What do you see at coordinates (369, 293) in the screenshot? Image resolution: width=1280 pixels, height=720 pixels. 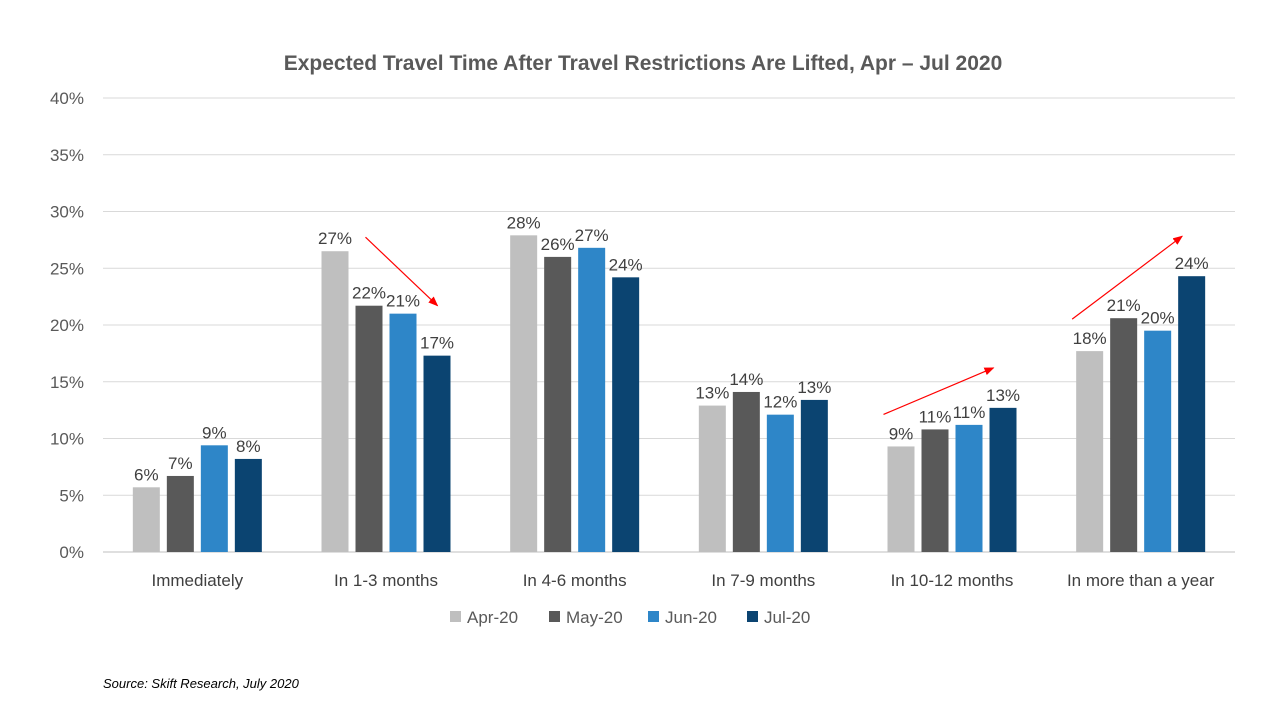 I see `data-label: 22%` at bounding box center [369, 293].